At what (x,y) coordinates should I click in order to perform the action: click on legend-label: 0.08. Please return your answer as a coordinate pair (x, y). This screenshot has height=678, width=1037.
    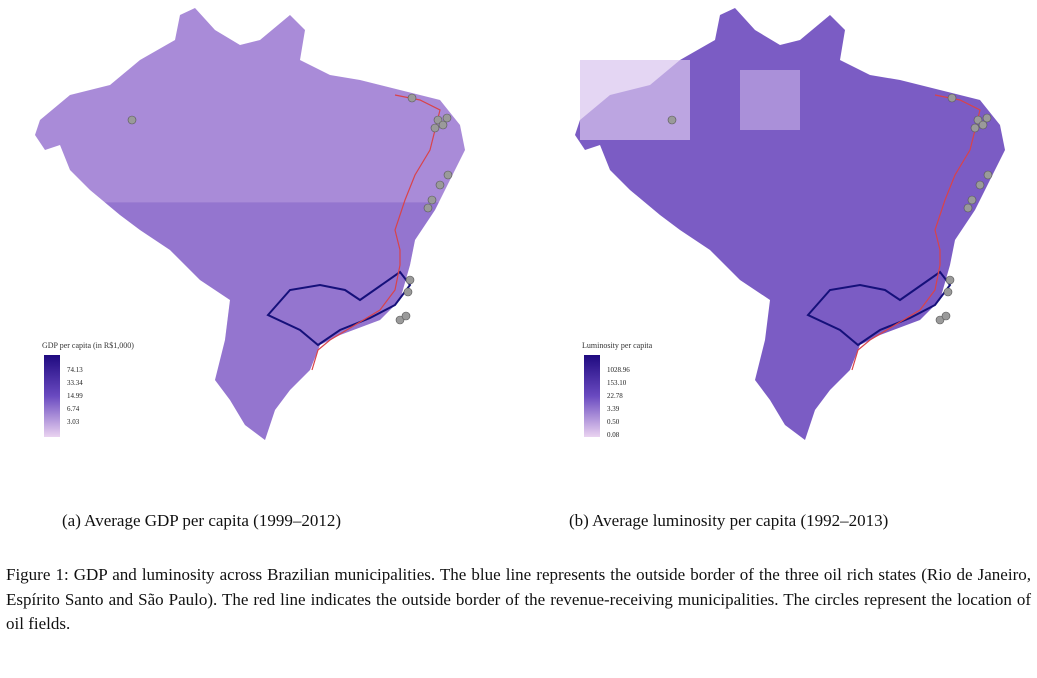
    Looking at the image, I should click on (613, 435).